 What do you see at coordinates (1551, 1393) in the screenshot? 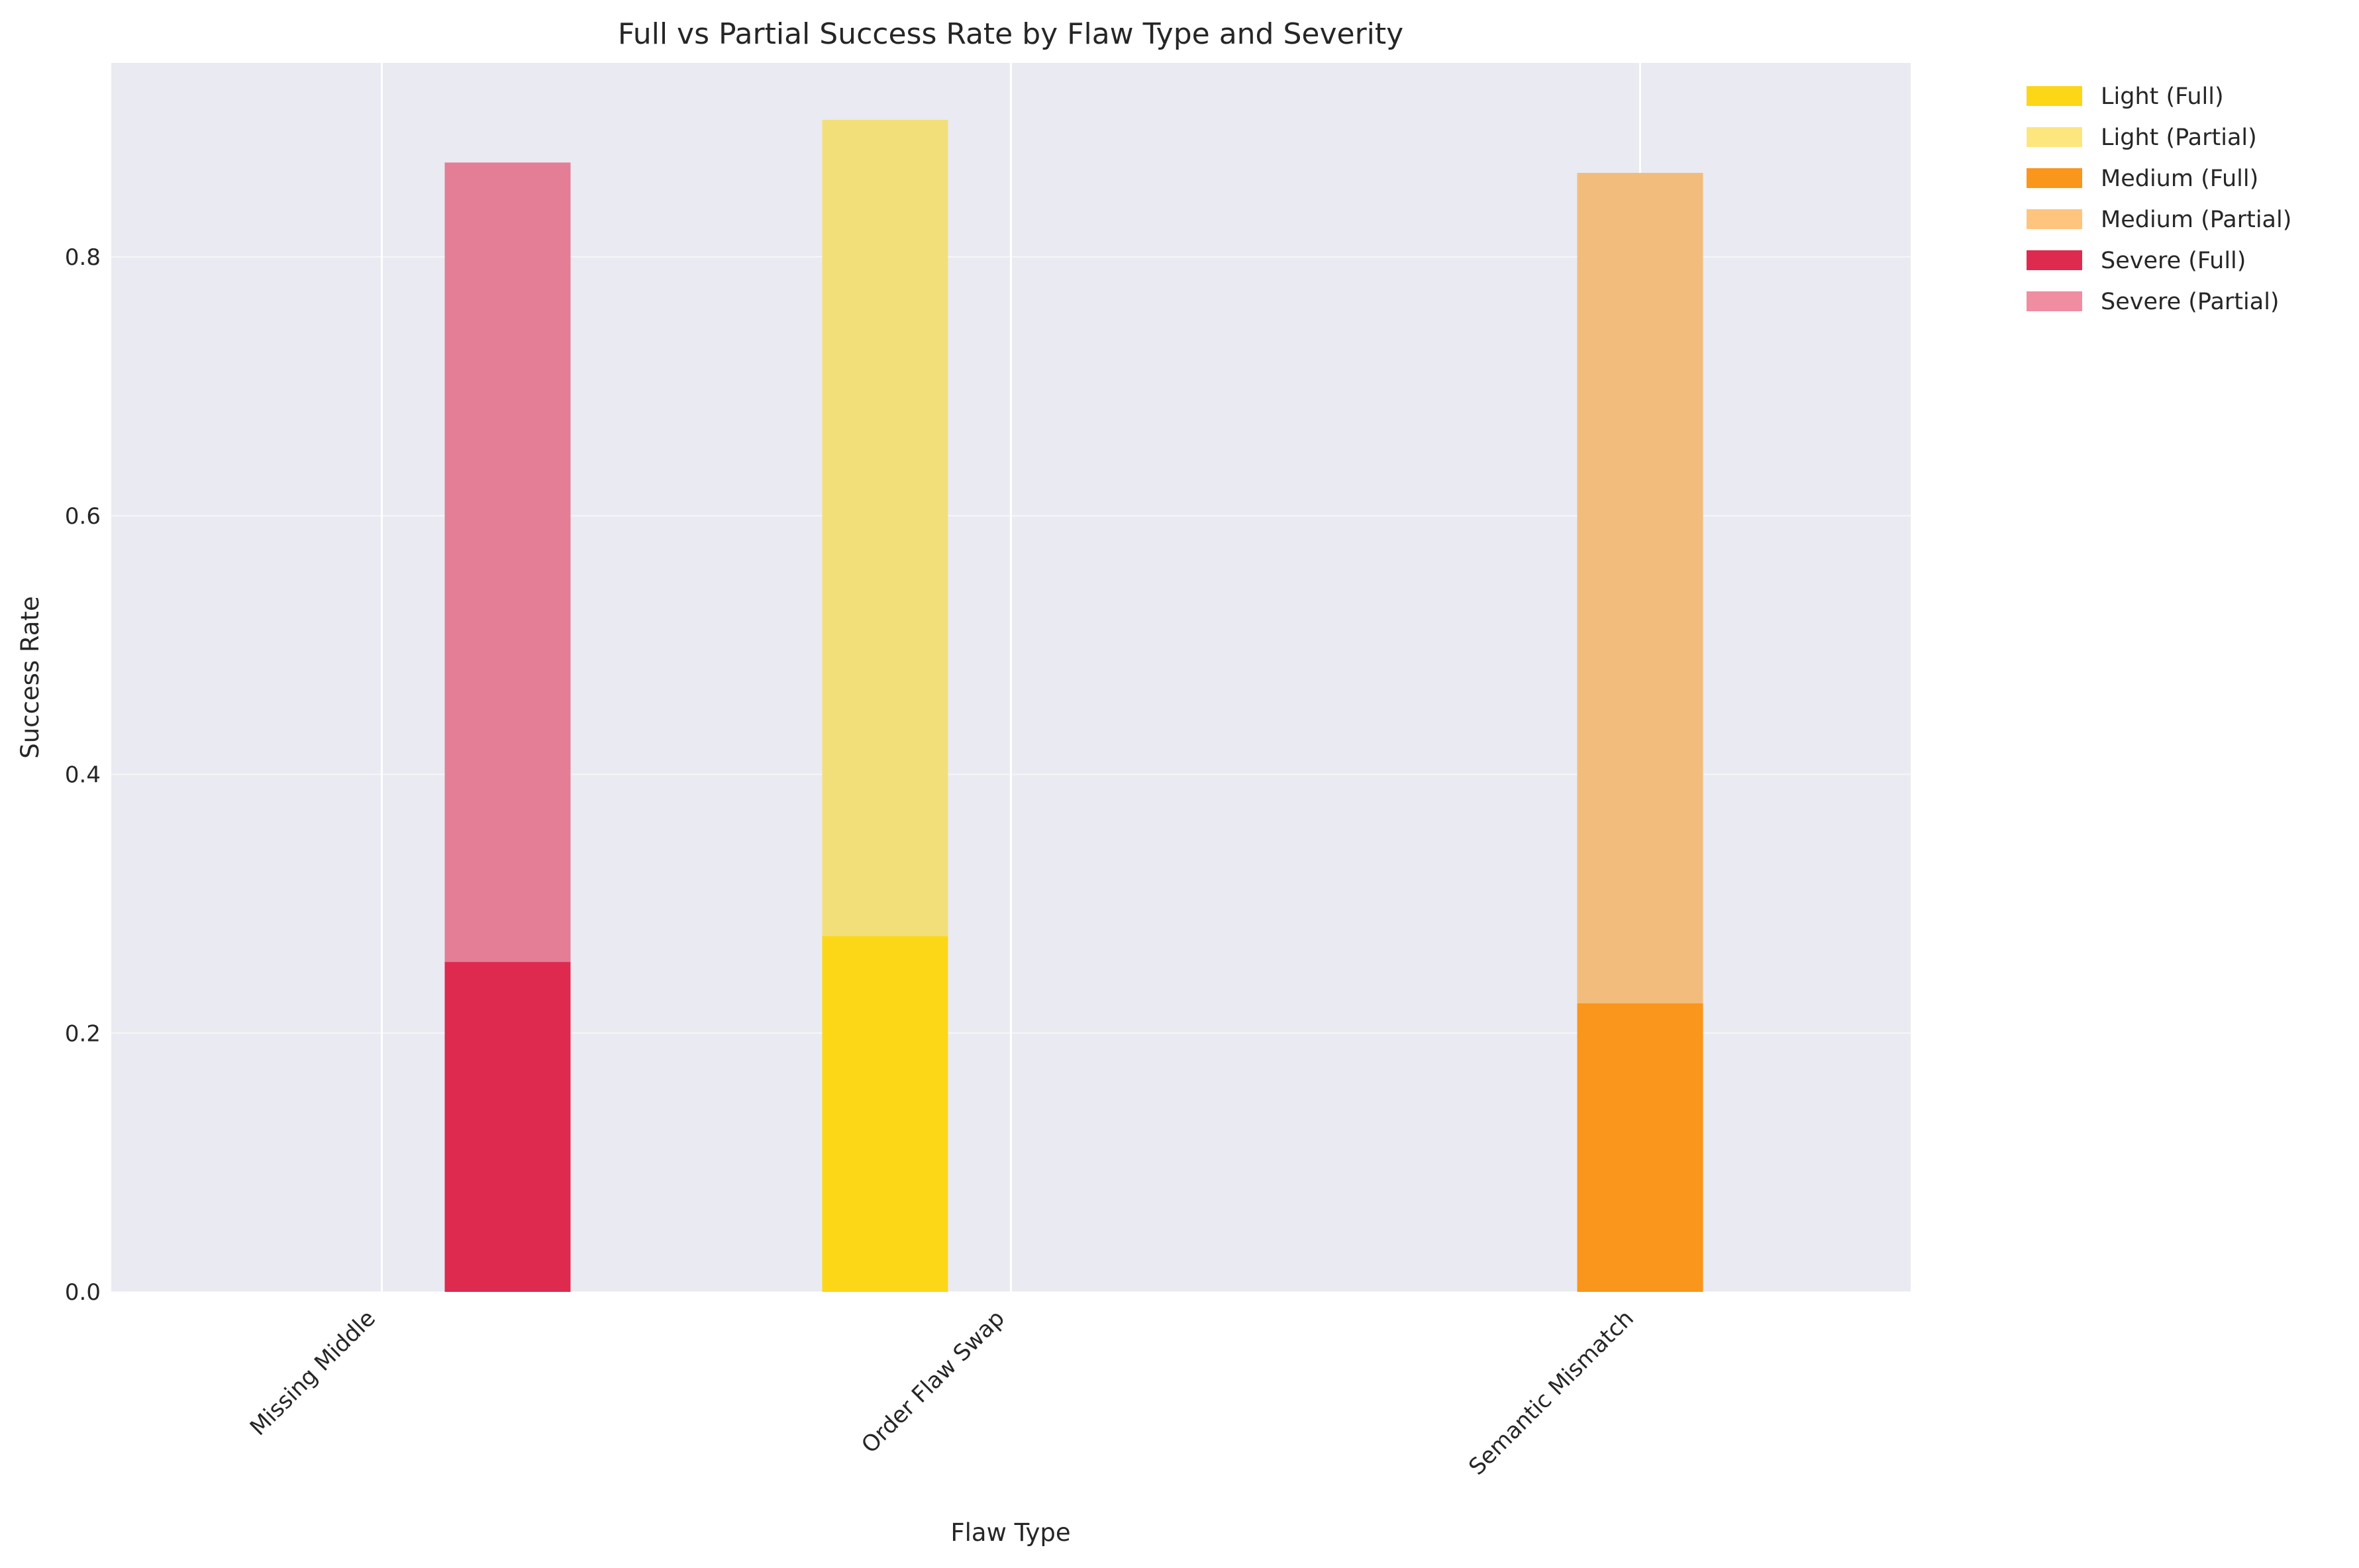
I see `x-tick-label-2: Semantic Mismatch` at bounding box center [1551, 1393].